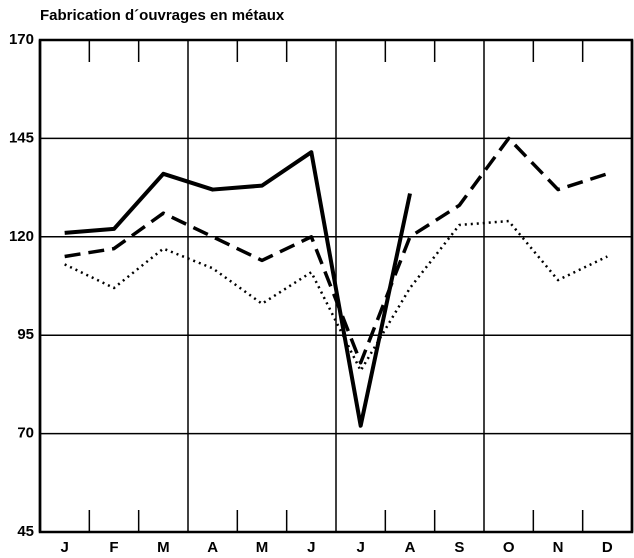  Describe the element at coordinates (459, 547) in the screenshot. I see `x-tick-label: S` at that location.